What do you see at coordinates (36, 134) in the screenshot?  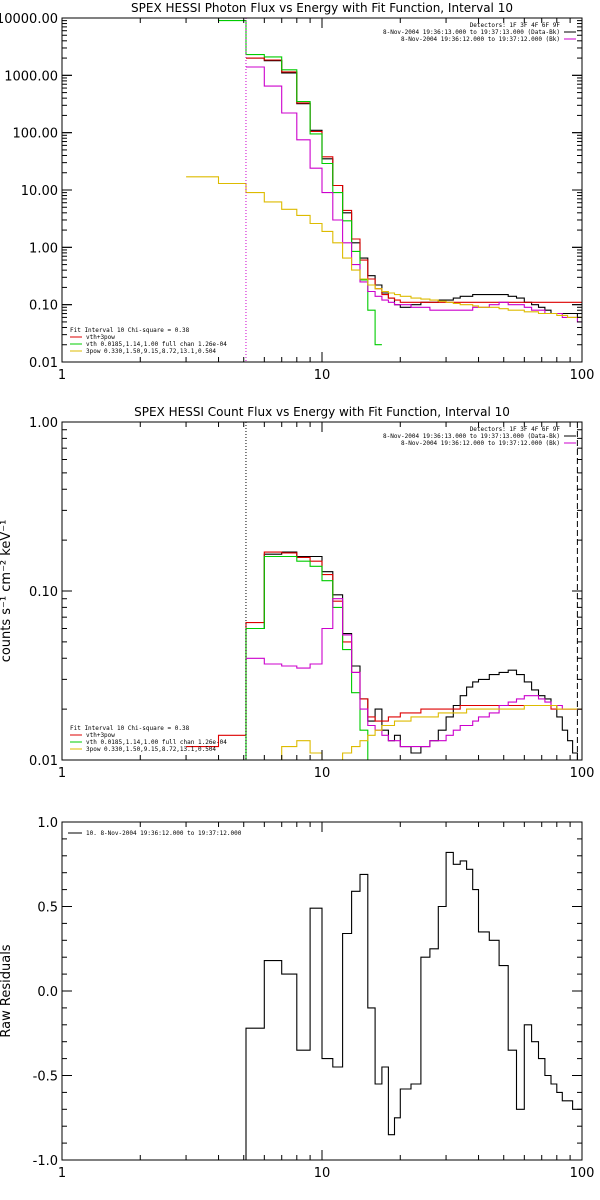 I see `y-tick-label: 100.00` at bounding box center [36, 134].